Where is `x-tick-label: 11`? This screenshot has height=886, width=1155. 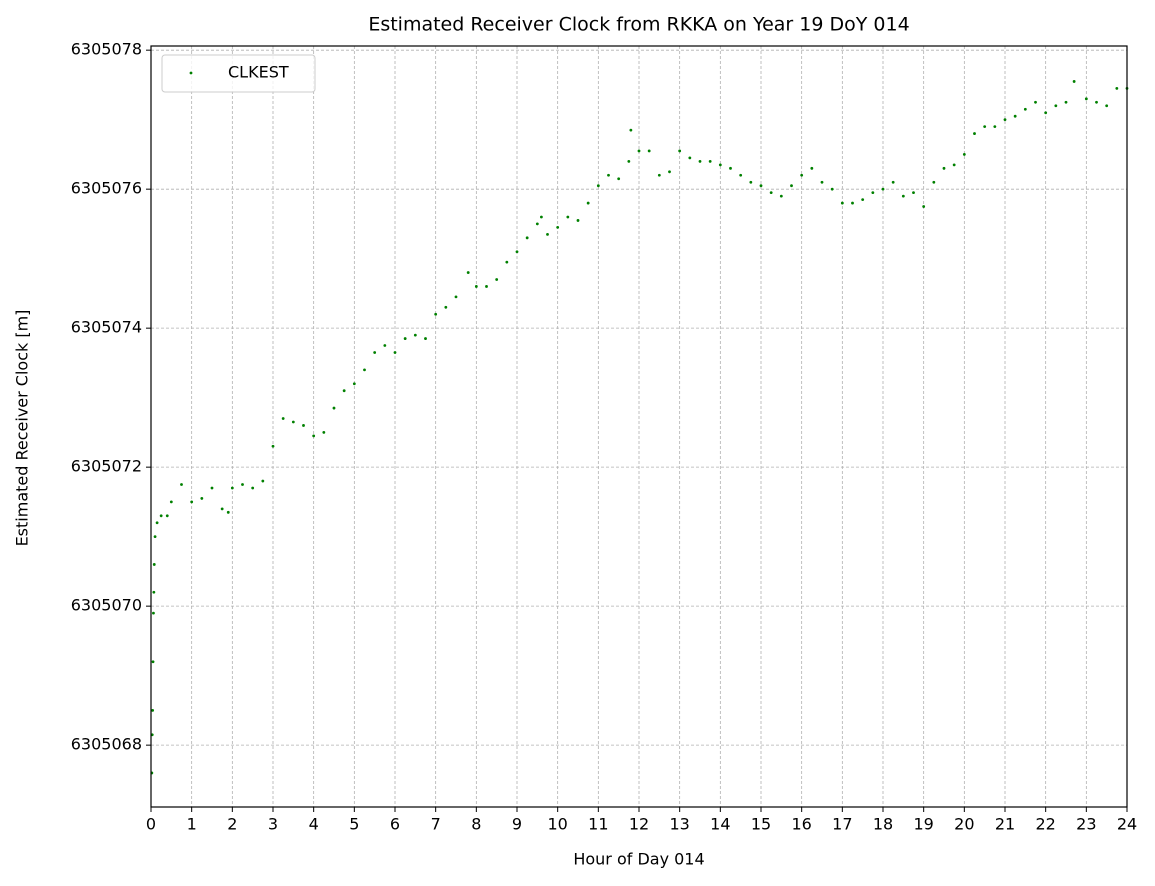 x-tick-label: 11 is located at coordinates (598, 824).